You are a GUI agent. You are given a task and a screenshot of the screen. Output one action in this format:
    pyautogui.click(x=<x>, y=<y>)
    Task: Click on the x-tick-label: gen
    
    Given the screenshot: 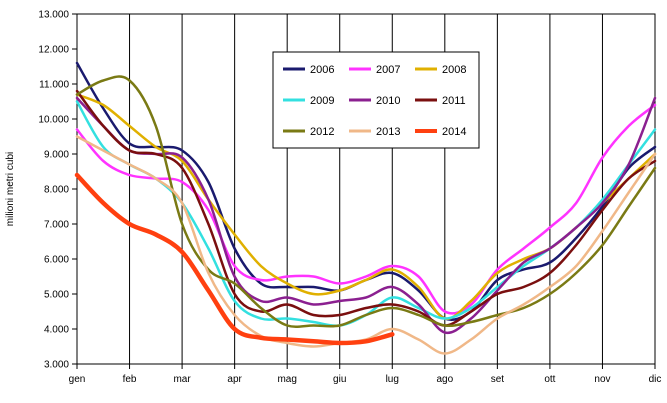 What is the action you would take?
    pyautogui.click(x=77, y=379)
    